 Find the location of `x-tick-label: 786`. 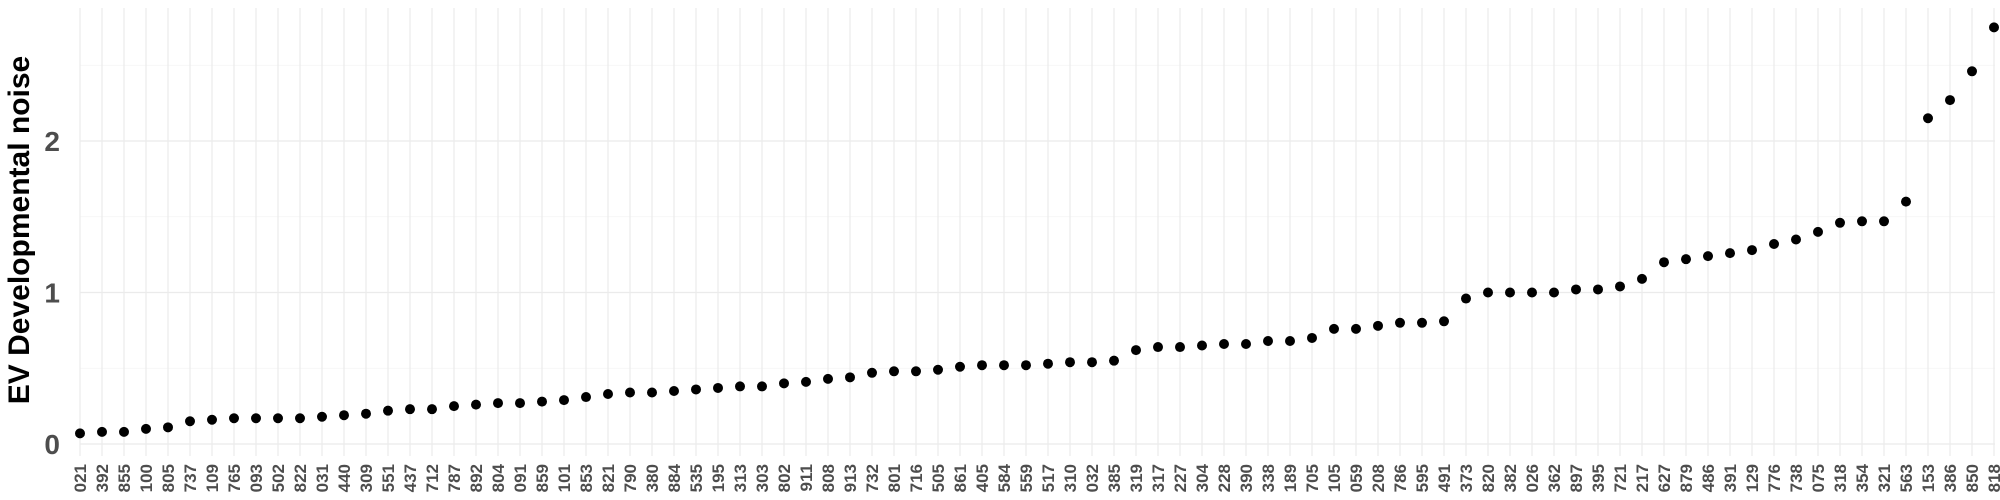

x-tick-label: 786 is located at coordinates (1400, 478).